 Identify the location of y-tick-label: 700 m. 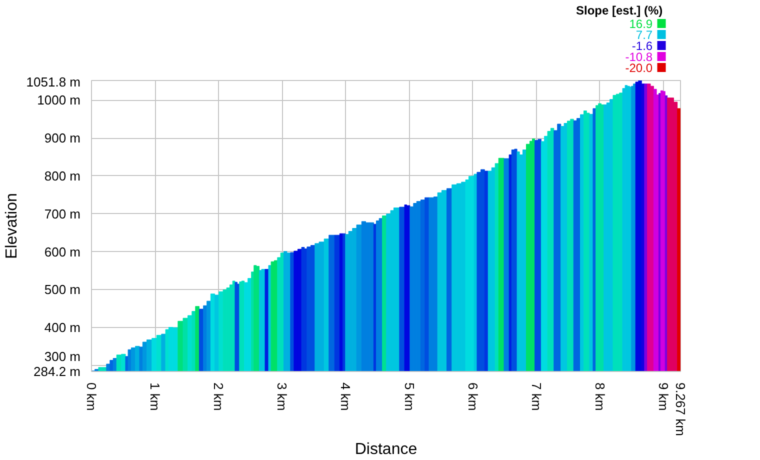
(62, 214).